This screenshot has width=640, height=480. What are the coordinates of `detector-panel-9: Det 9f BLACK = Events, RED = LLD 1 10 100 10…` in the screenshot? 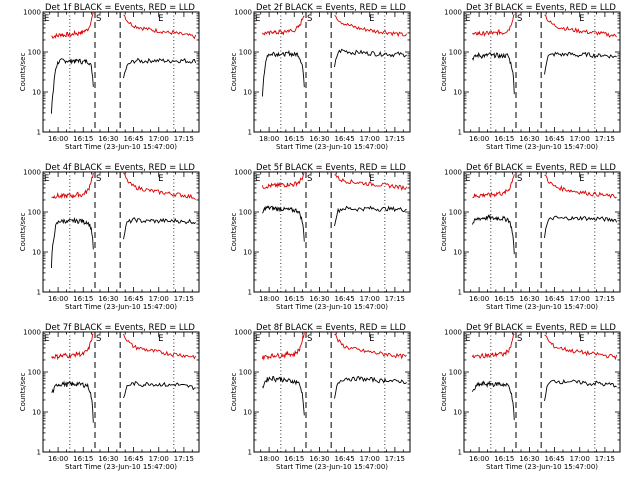 It's located at (530, 397).